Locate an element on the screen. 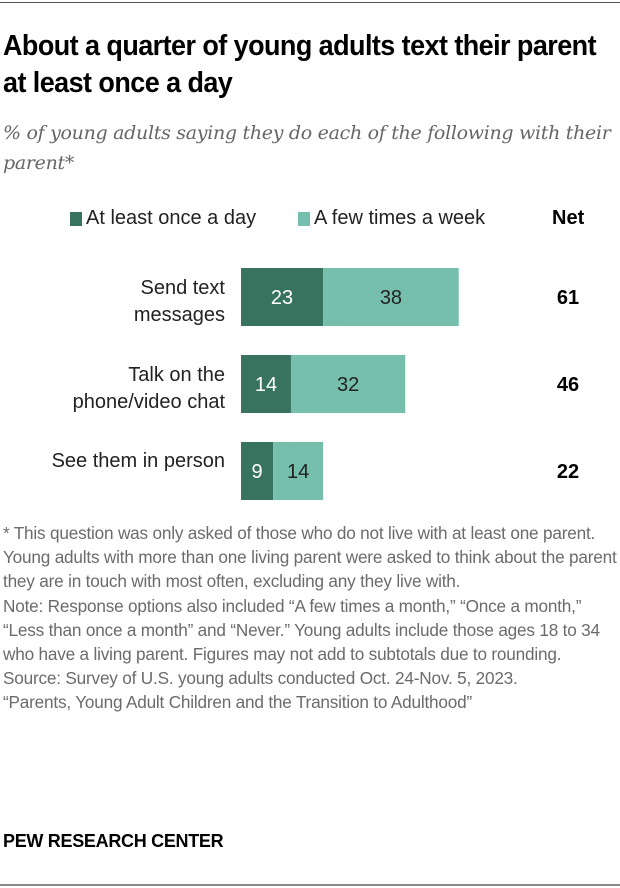 Image resolution: width=620 pixels, height=888 pixels. bottom-rule is located at coordinates (310, 885).